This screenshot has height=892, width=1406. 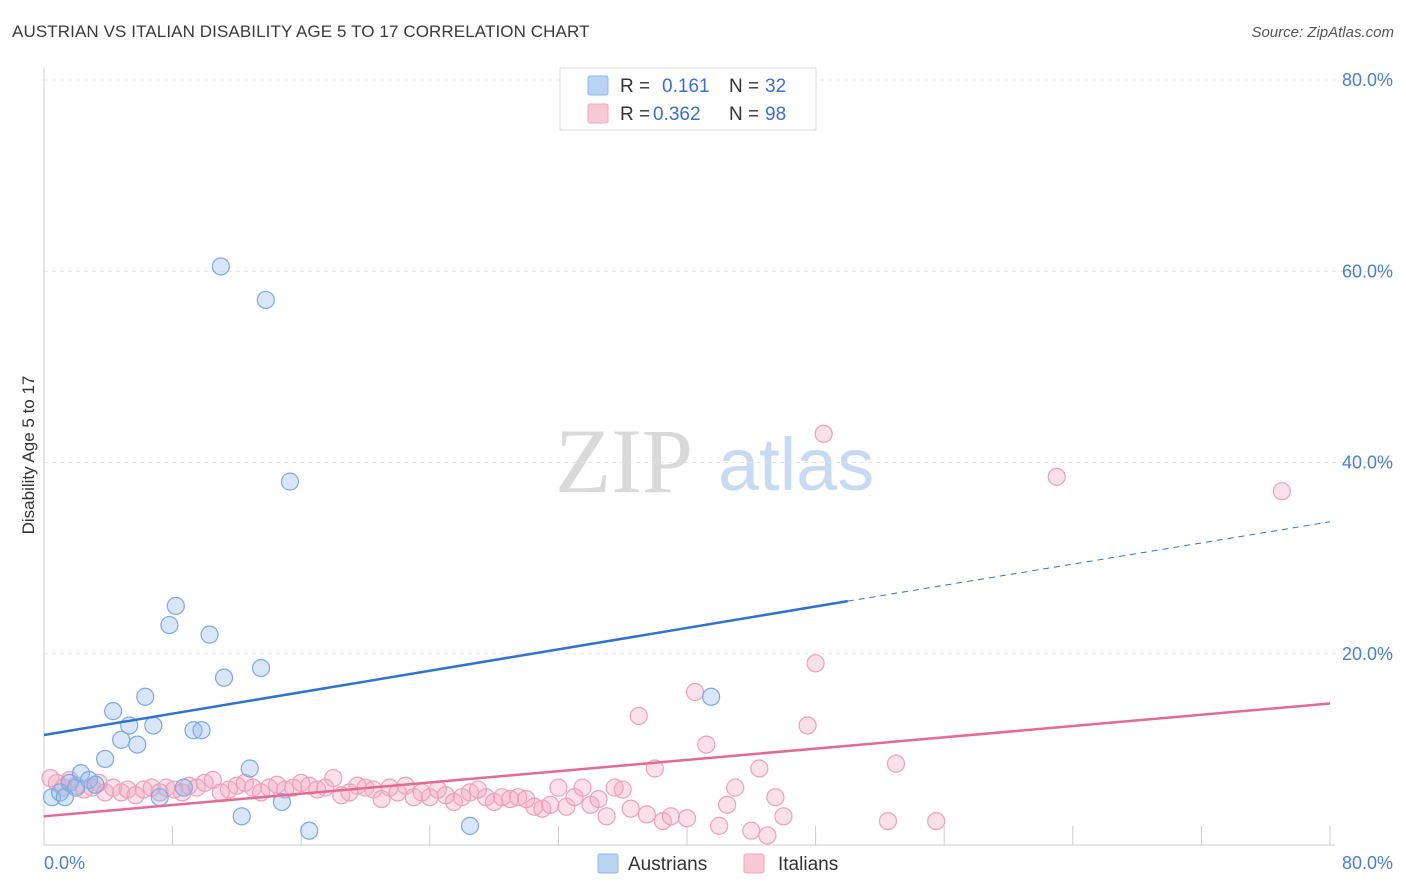 What do you see at coordinates (1367, 80) in the screenshot?
I see `y-tick-label-3: 80.0%` at bounding box center [1367, 80].